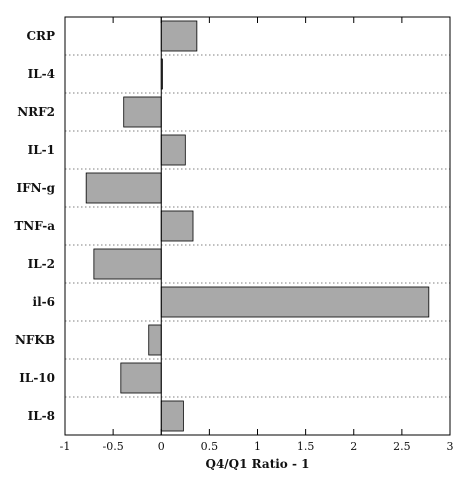  Describe the element at coordinates (35, 340) in the screenshot. I see `category-label: NFKB` at that location.